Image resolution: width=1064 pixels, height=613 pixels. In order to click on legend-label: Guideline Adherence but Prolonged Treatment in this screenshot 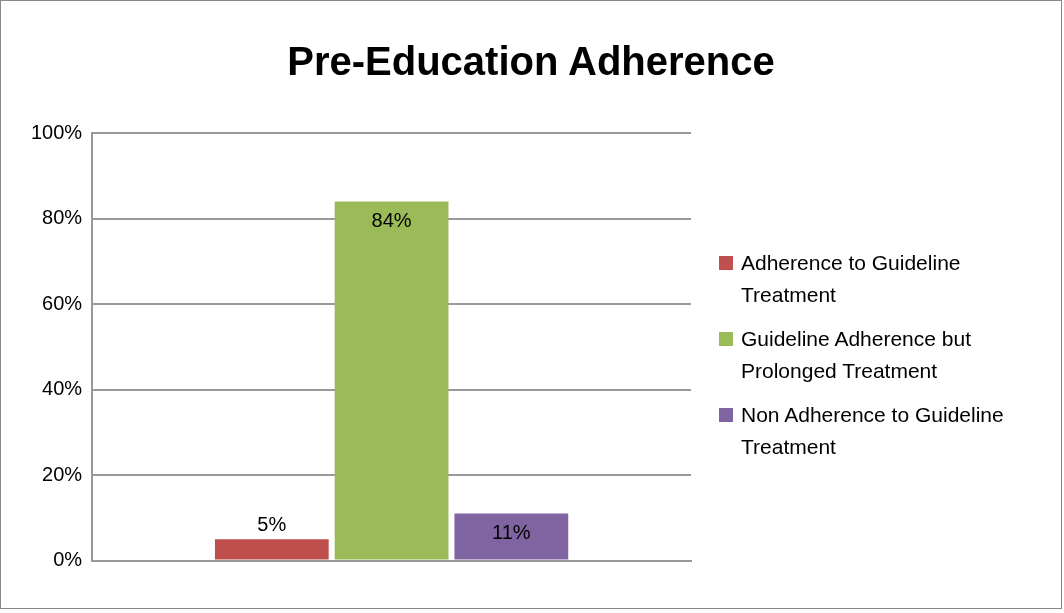, I will do `click(856, 355)`.